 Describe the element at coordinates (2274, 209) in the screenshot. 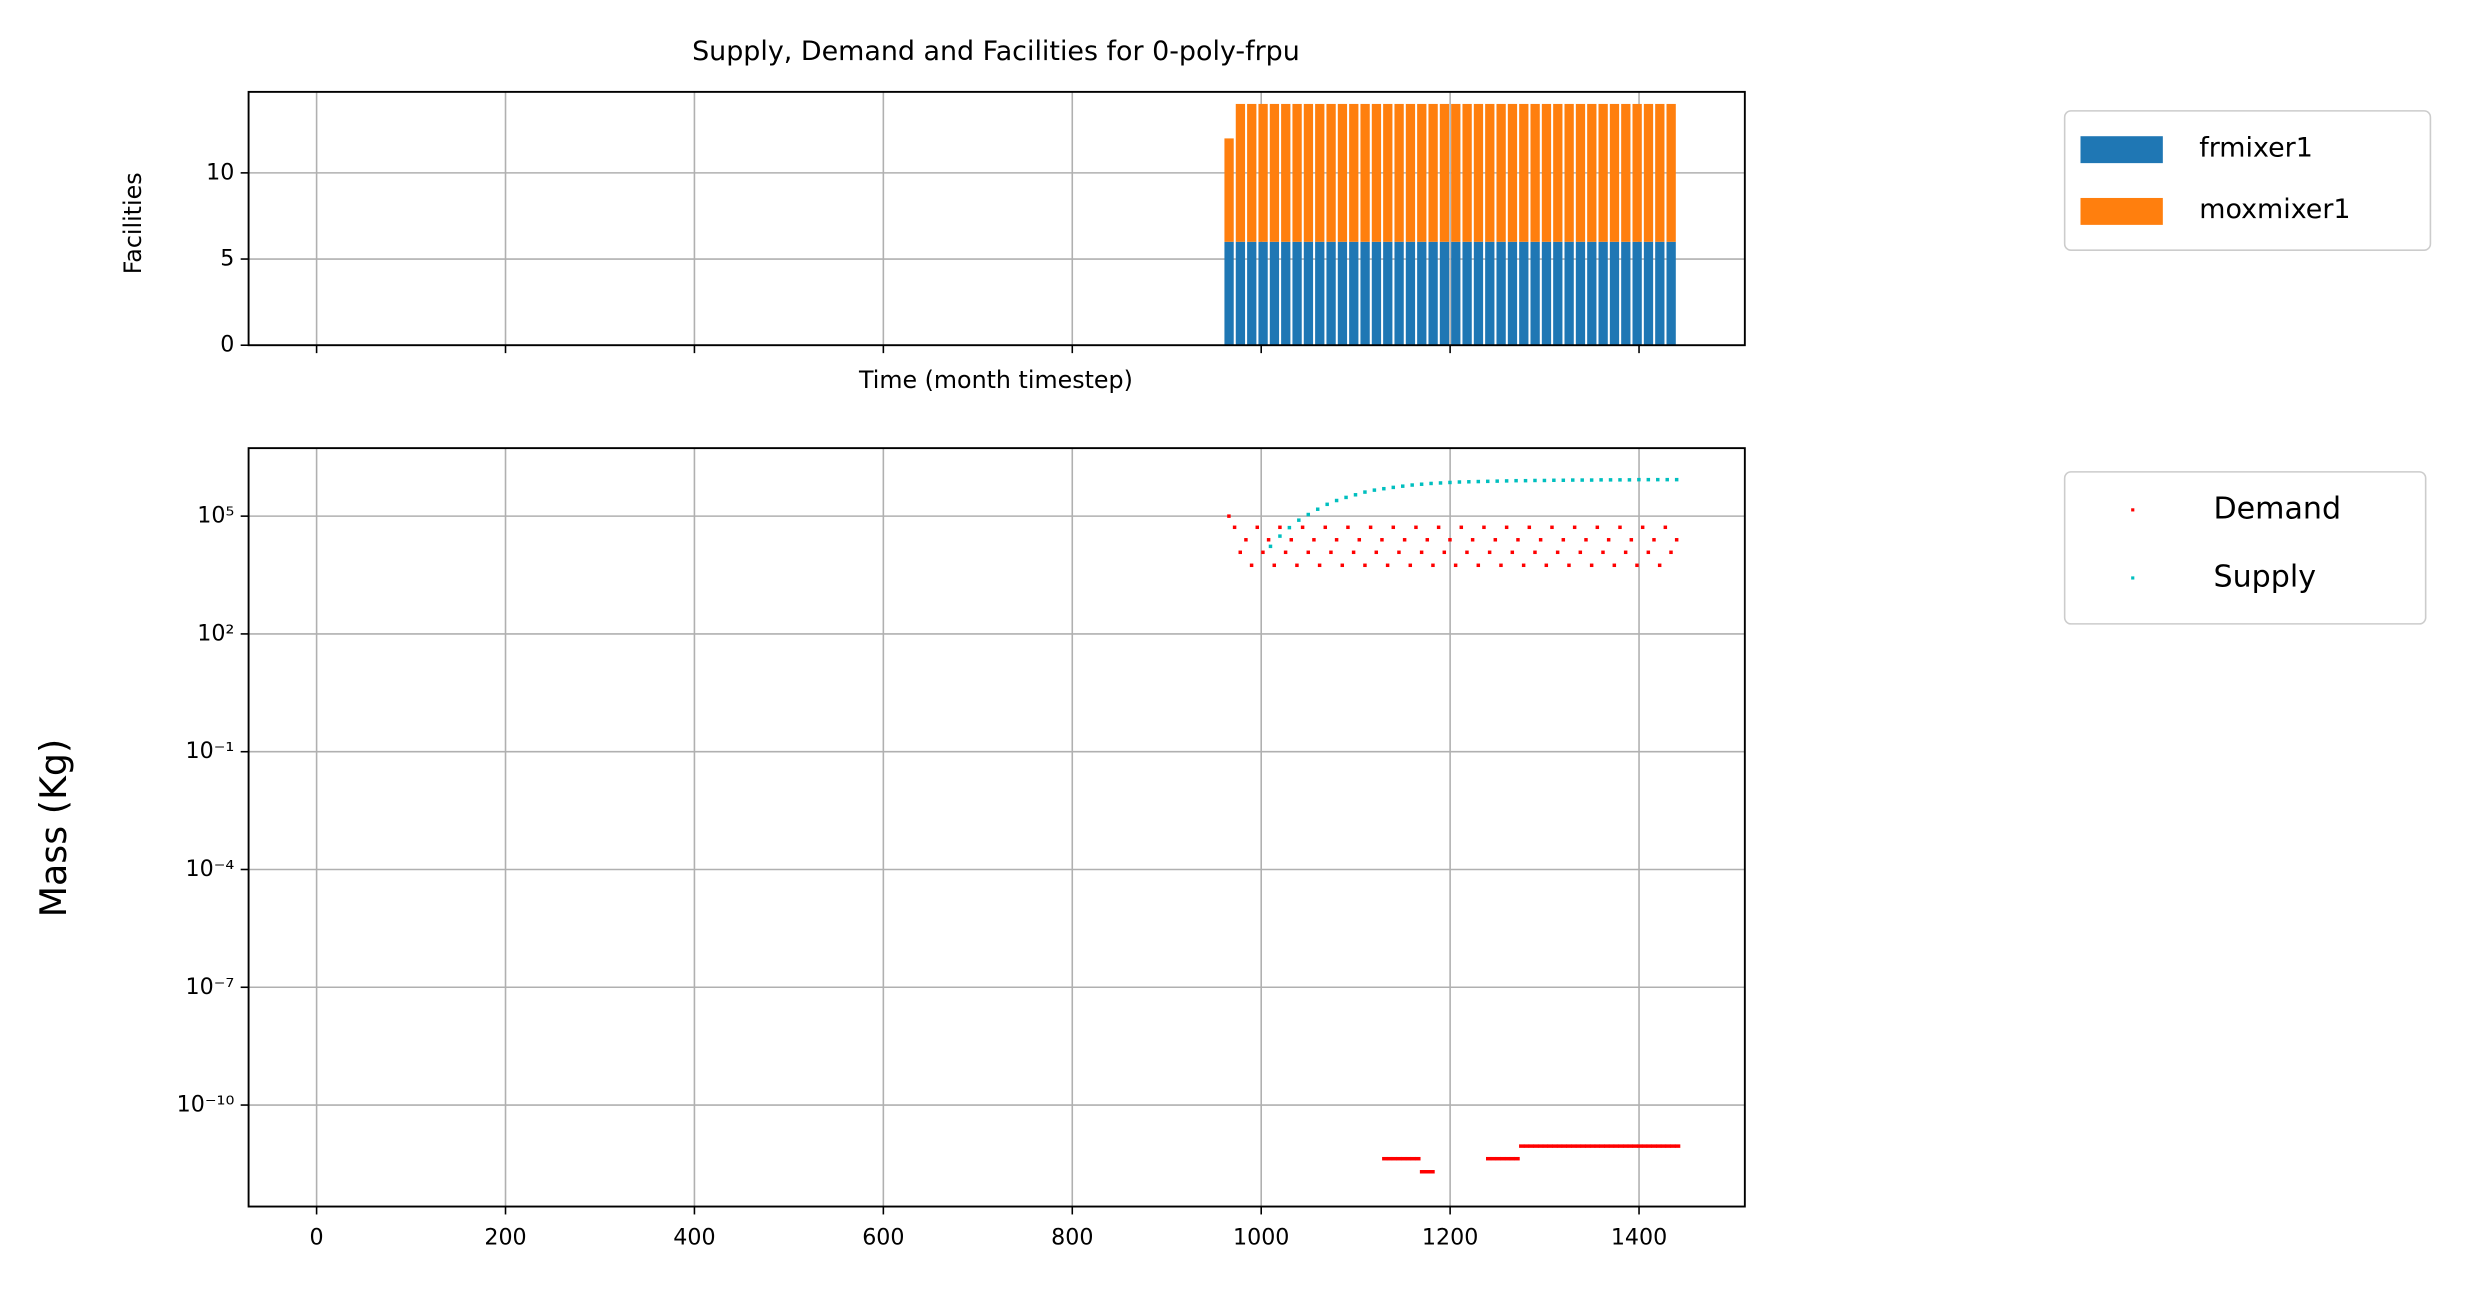

I see `legend-label: moxmixer1` at that location.